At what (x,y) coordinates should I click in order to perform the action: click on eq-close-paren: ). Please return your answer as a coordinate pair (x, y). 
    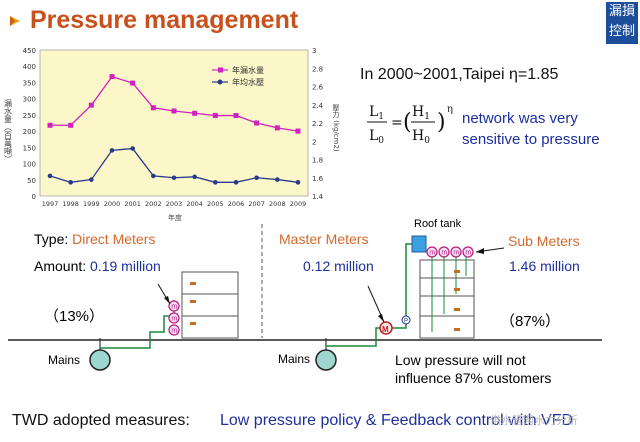
    Looking at the image, I should click on (441, 122).